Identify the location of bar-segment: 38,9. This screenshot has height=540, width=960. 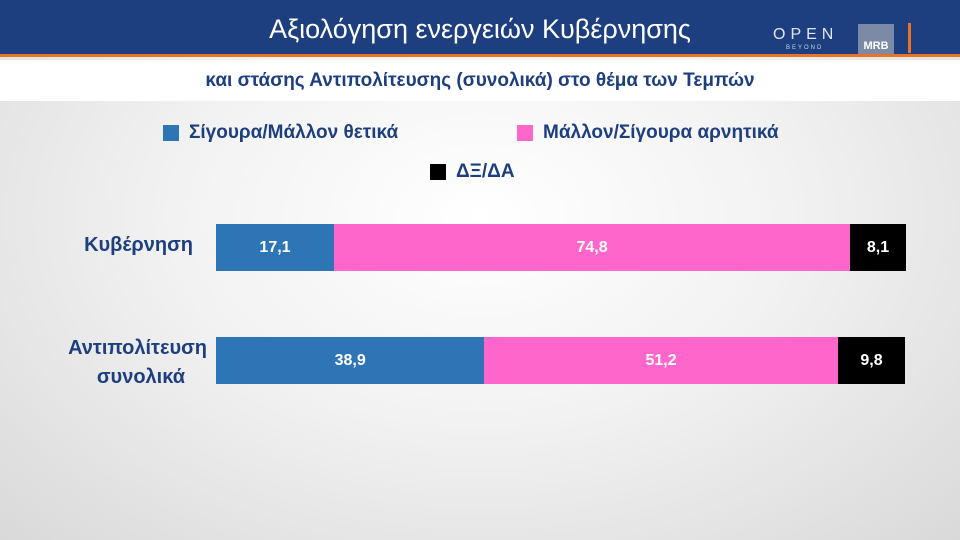
(350, 360).